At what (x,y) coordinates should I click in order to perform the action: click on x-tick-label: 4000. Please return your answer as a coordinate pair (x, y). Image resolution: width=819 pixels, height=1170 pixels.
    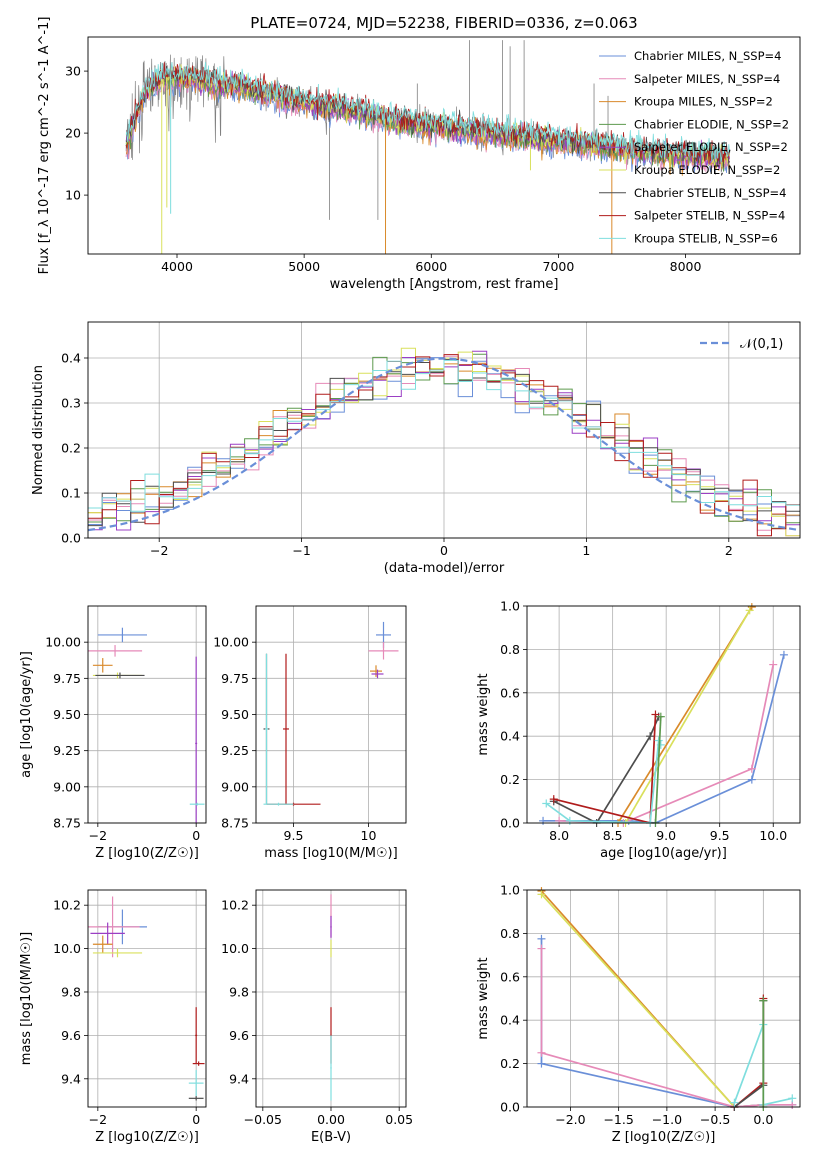
    Looking at the image, I should click on (177, 266).